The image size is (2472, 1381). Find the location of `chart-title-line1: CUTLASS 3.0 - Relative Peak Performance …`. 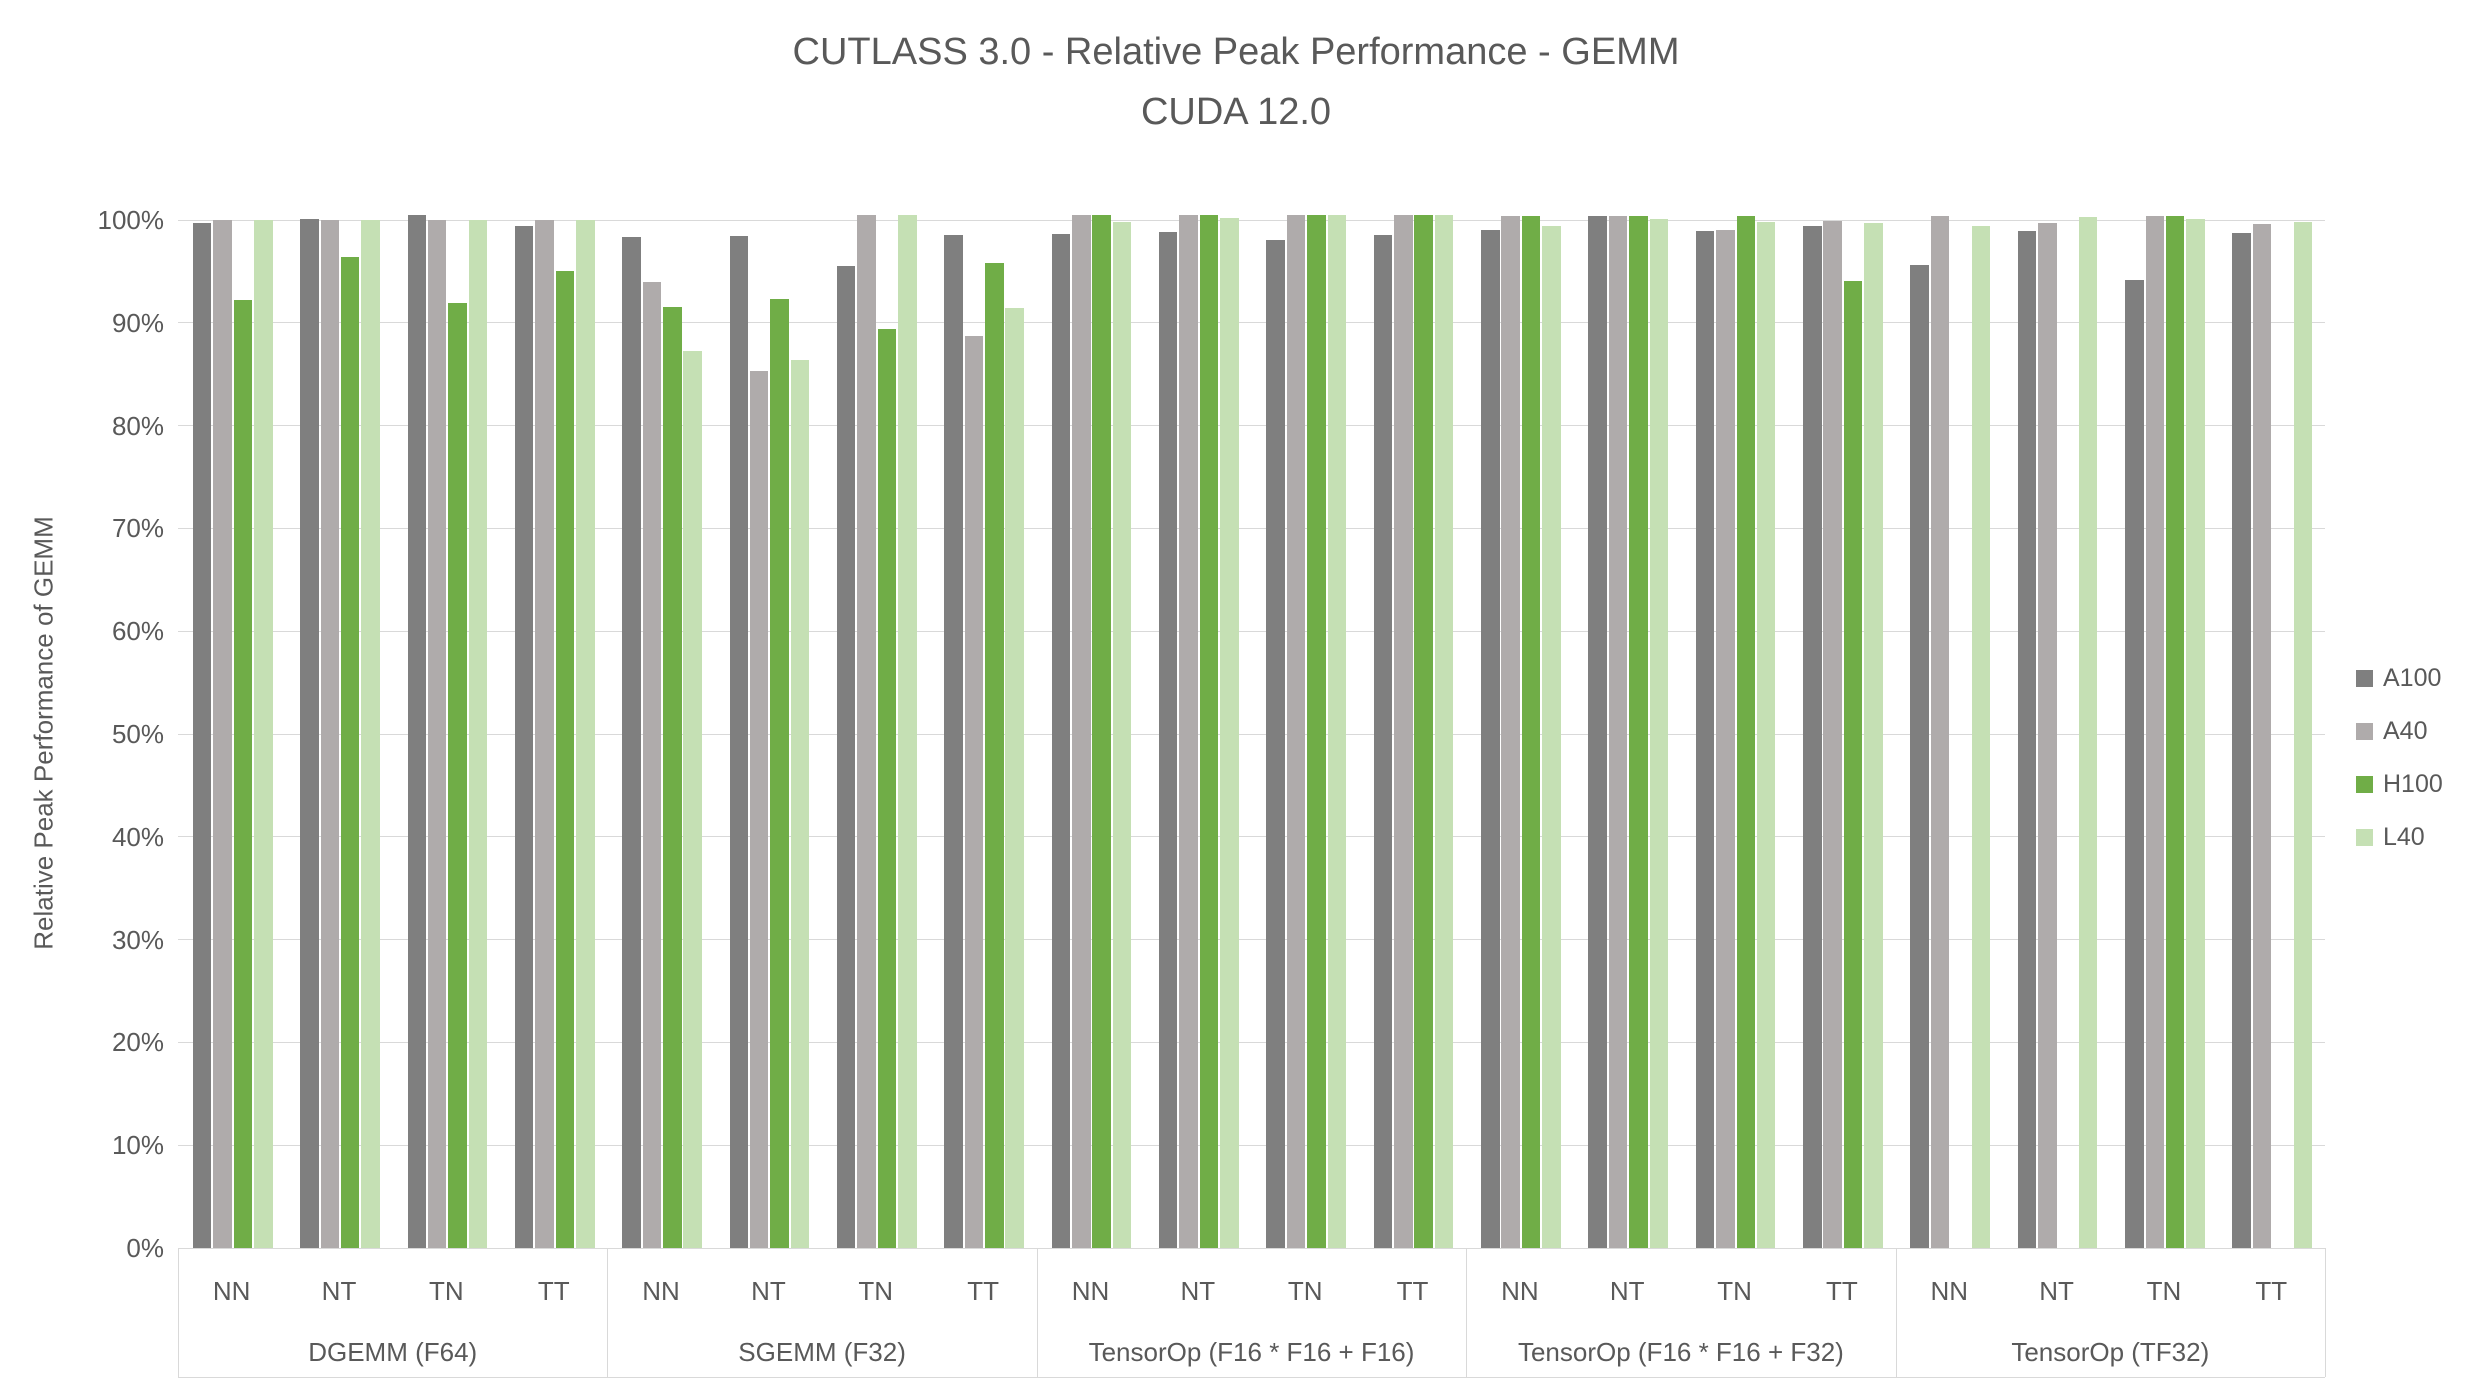

chart-title-line1: CUTLASS 3.0 - Relative Peak Performance … is located at coordinates (1236, 52).